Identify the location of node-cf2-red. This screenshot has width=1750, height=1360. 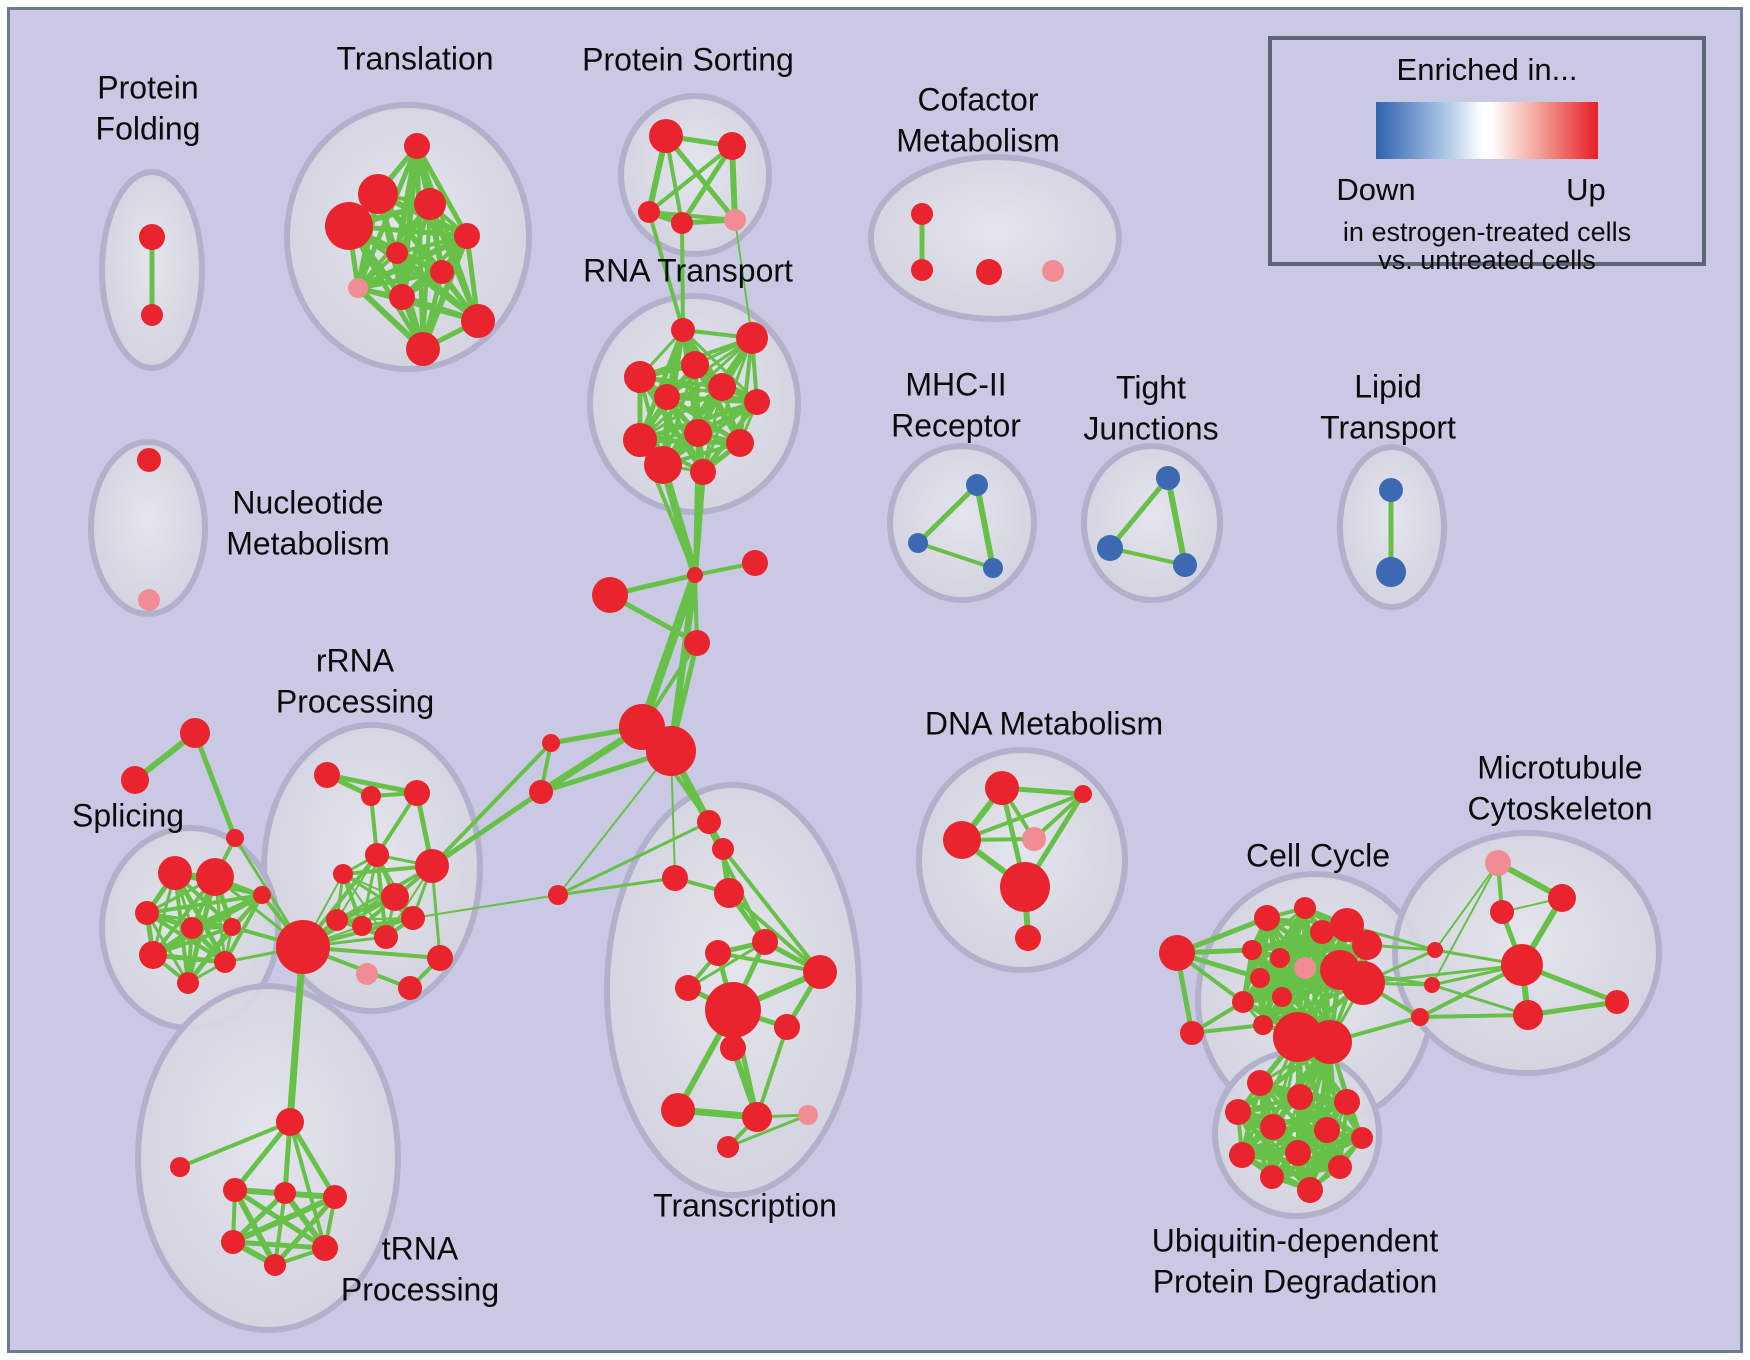
(922, 270).